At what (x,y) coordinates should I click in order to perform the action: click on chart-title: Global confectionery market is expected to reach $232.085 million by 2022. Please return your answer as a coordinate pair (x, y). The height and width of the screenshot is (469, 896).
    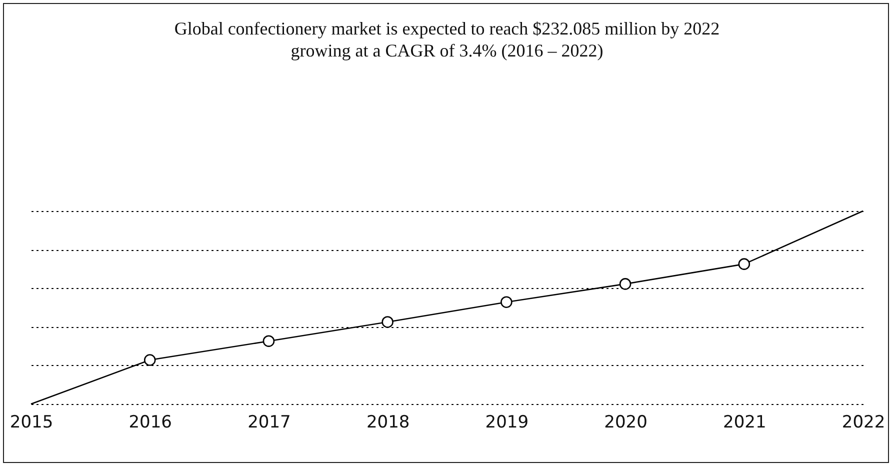
    Looking at the image, I should click on (447, 28).